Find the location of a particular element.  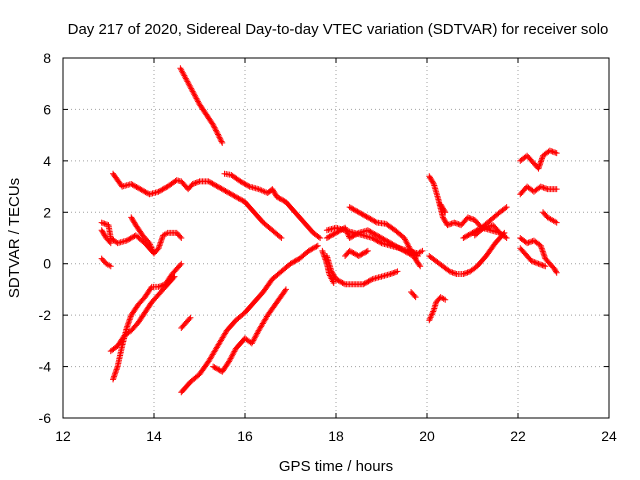

y-axis-label: SDTVAR / TECUs is located at coordinates (14, 238).